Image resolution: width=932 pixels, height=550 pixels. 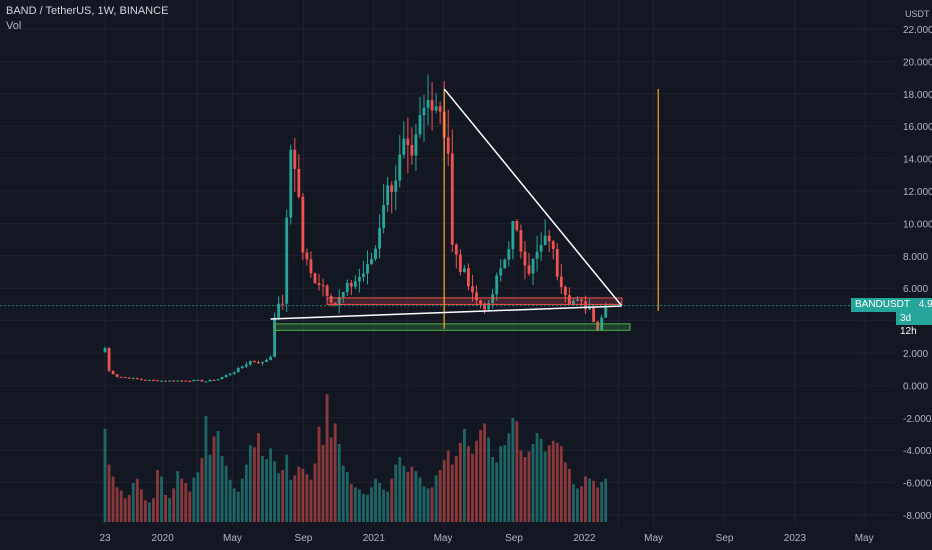 What do you see at coordinates (917, 419) in the screenshot?
I see `y-tick-label: -2.000` at bounding box center [917, 419].